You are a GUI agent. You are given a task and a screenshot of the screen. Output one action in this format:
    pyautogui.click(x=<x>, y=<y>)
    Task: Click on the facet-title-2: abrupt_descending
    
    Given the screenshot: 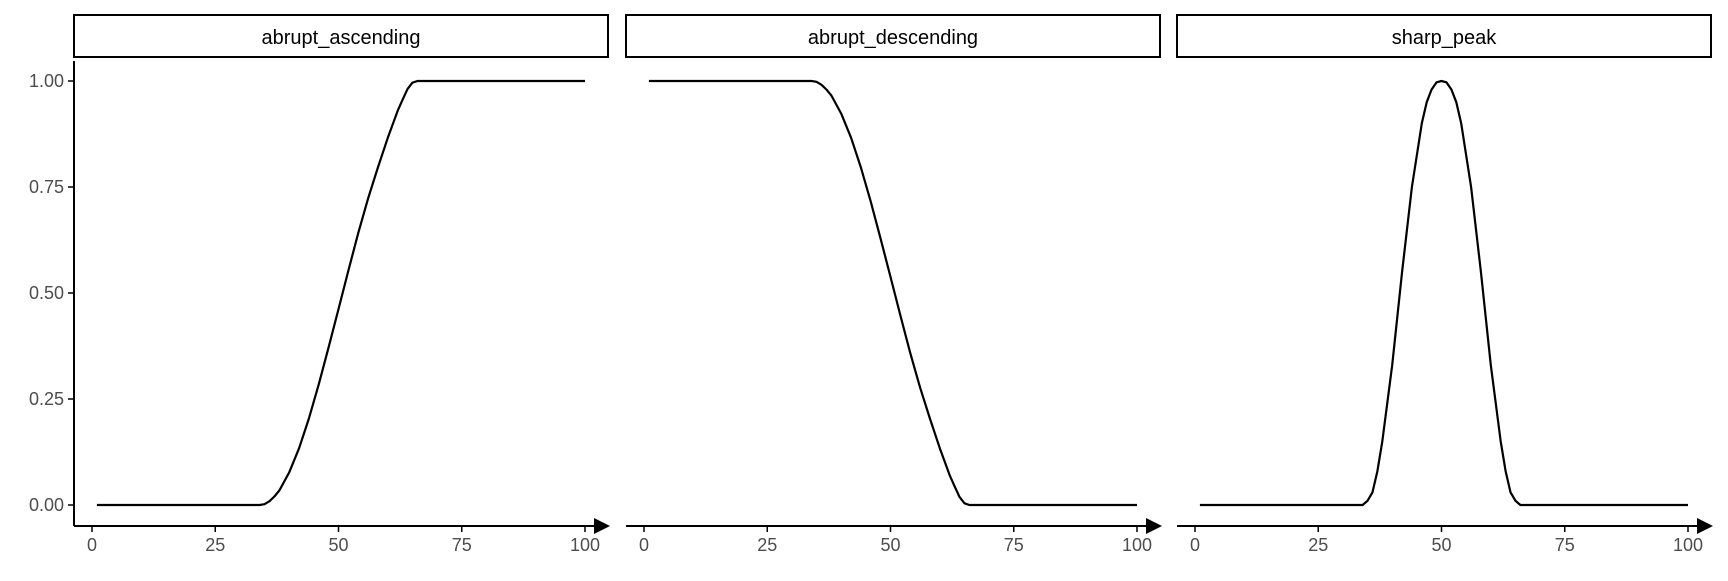 What is the action you would take?
    pyautogui.click(x=893, y=38)
    